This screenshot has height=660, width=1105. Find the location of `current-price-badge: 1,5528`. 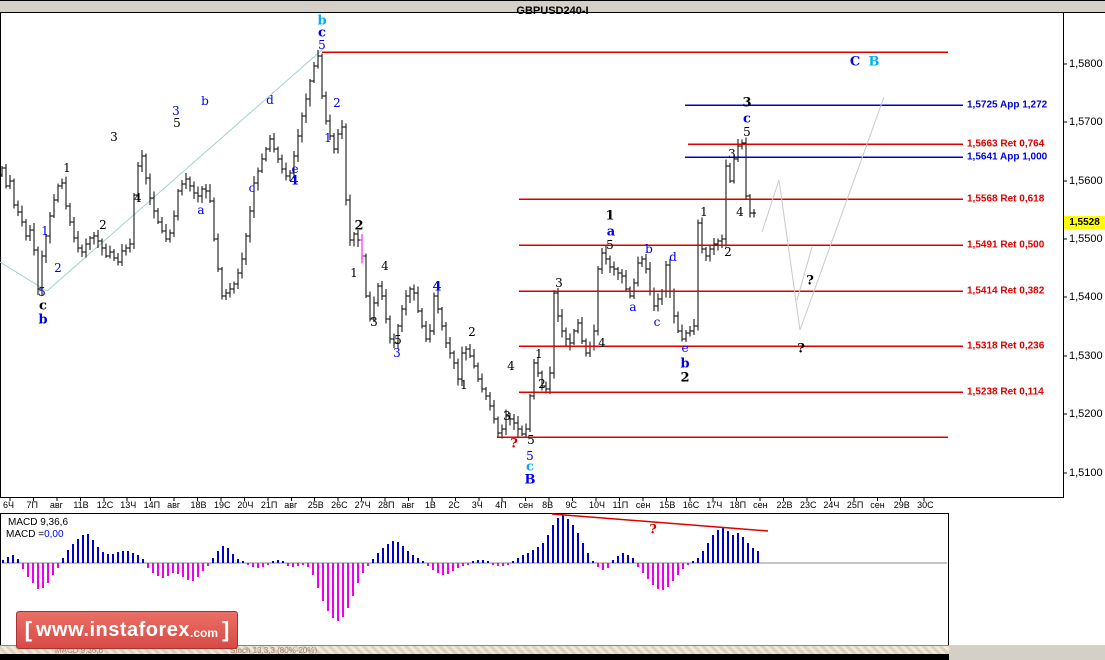

current-price-badge: 1,5528 is located at coordinates (1084, 222).